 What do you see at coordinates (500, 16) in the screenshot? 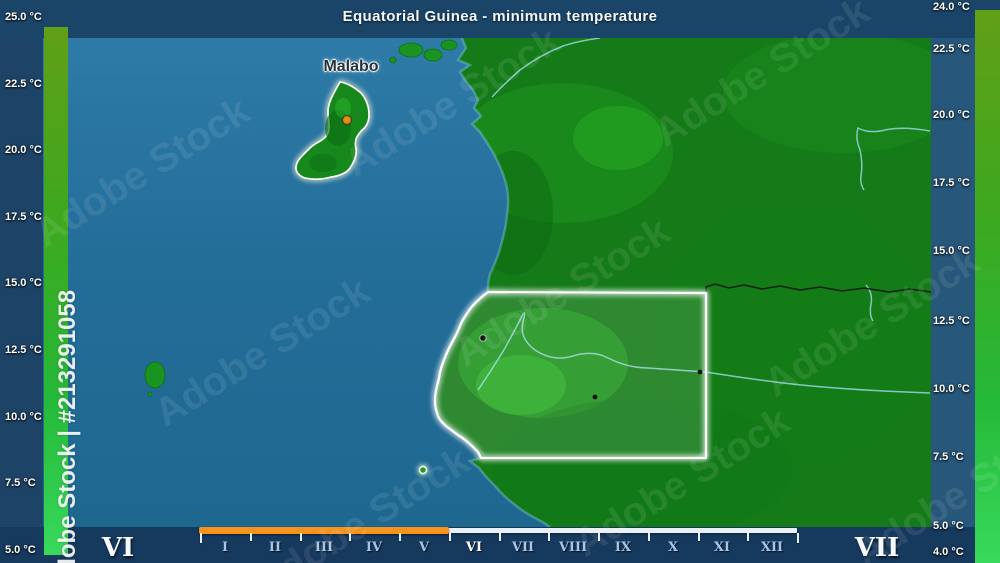
I see `page-title: Equatorial Guinea - minimum temperature` at bounding box center [500, 16].